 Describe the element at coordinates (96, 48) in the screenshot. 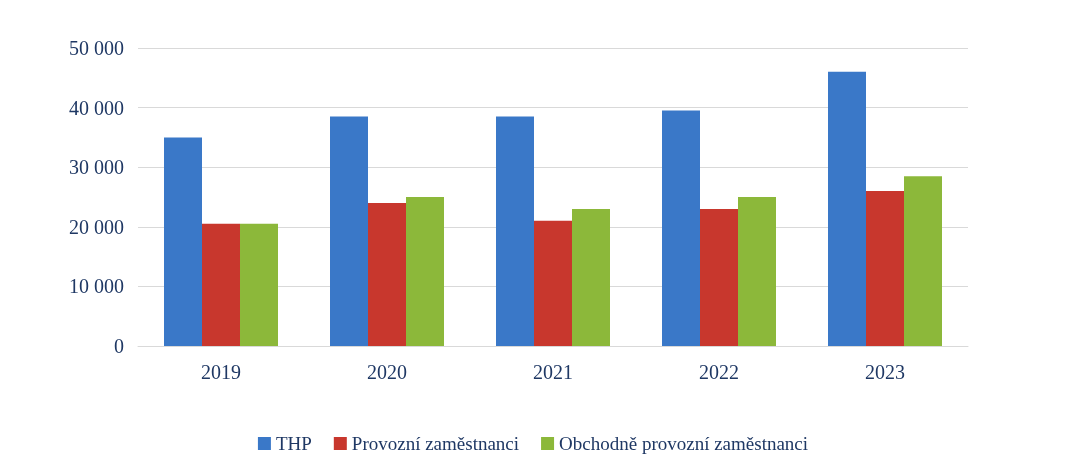

I see `y-tick-label: 50 000` at that location.